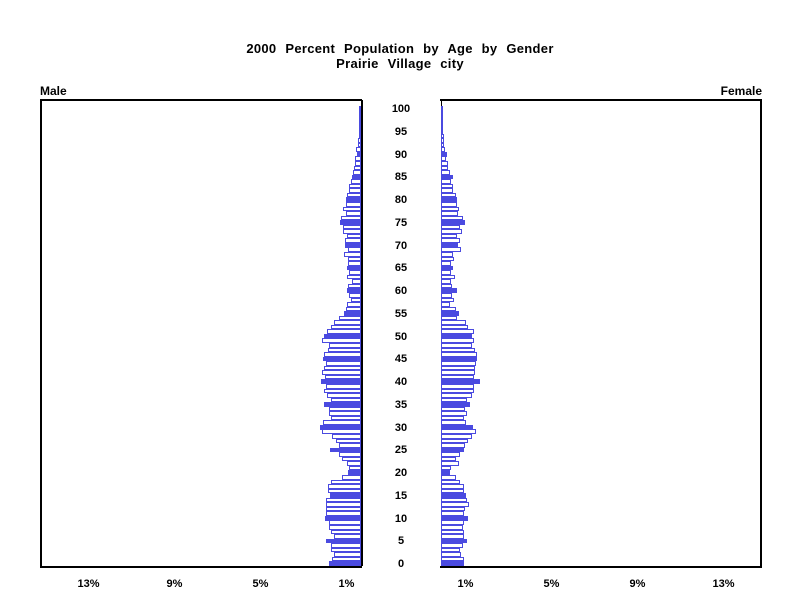 The image size is (800, 600). I want to click on age-axis-tick-5: 5, so click(401, 541).